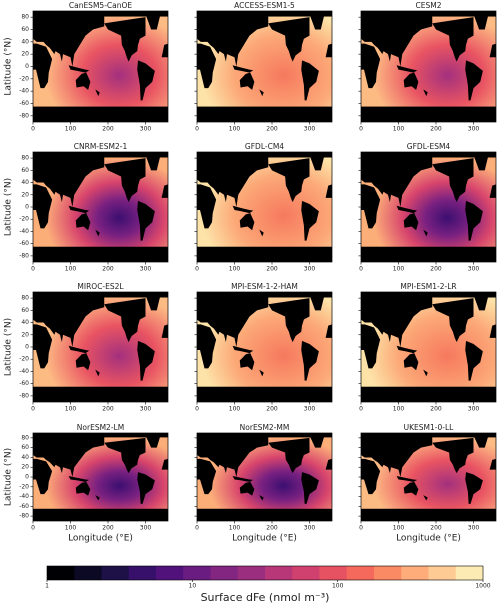  I want to click on panel-title: MPI-ESM1-2-LR, so click(428, 286).